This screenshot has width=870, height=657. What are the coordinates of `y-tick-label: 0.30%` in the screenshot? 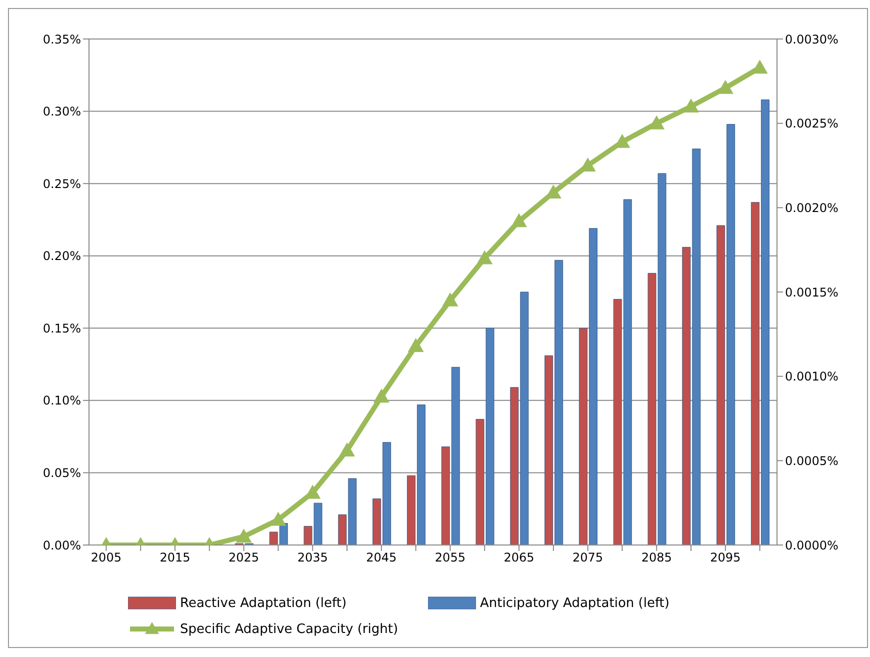 It's located at (61, 111).